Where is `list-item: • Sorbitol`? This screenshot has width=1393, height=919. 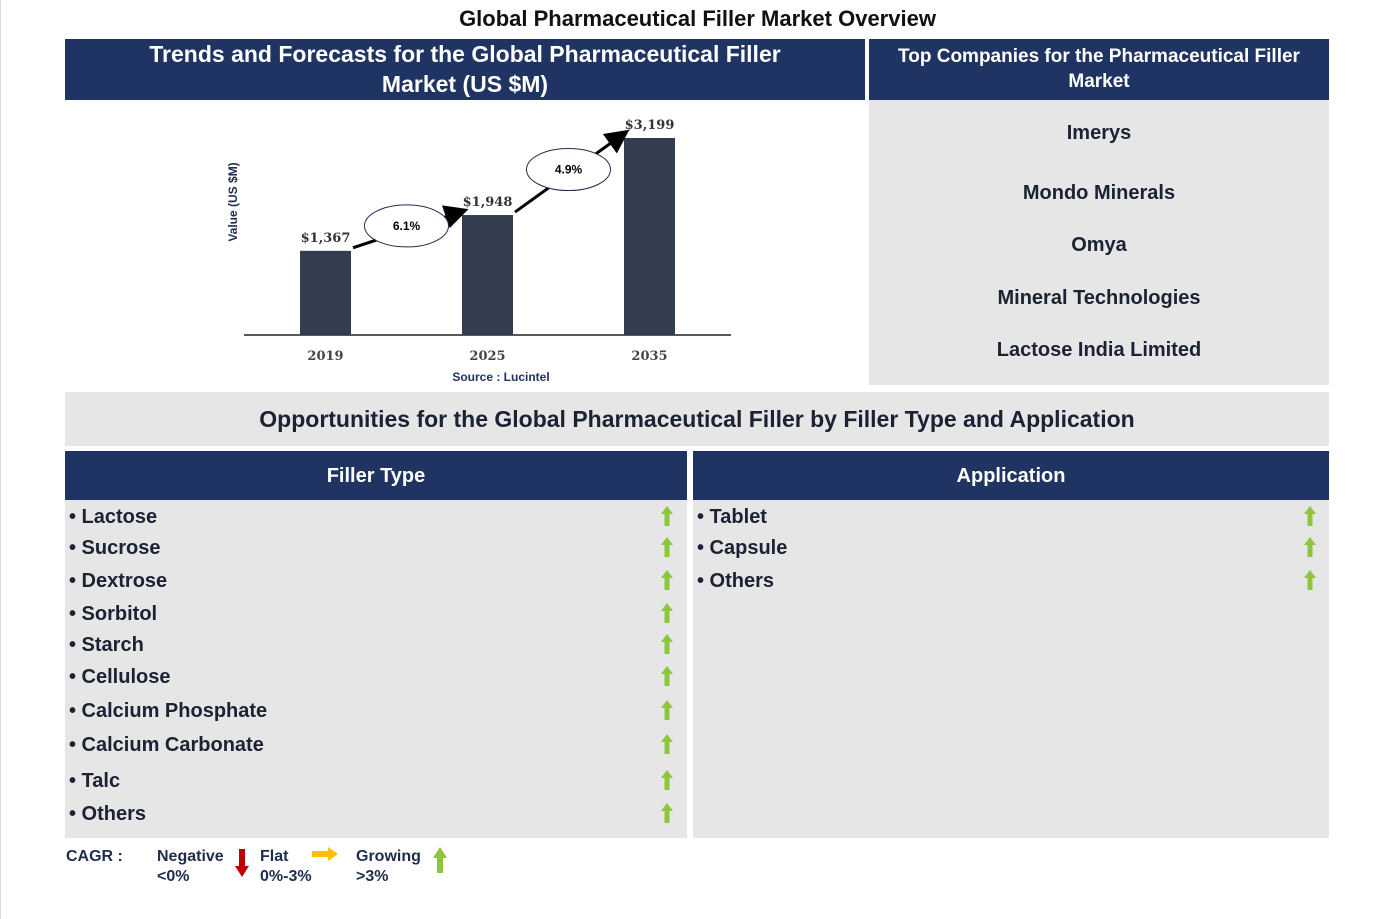 list-item: • Sorbitol is located at coordinates (113, 614).